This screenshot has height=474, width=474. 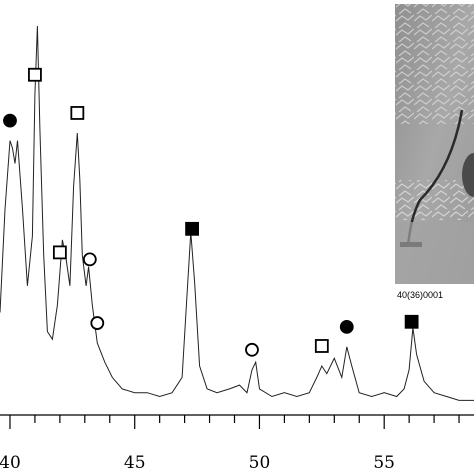 I want to click on x-axis-tick-labels: 40 45 50 55, so click(x=197, y=463).